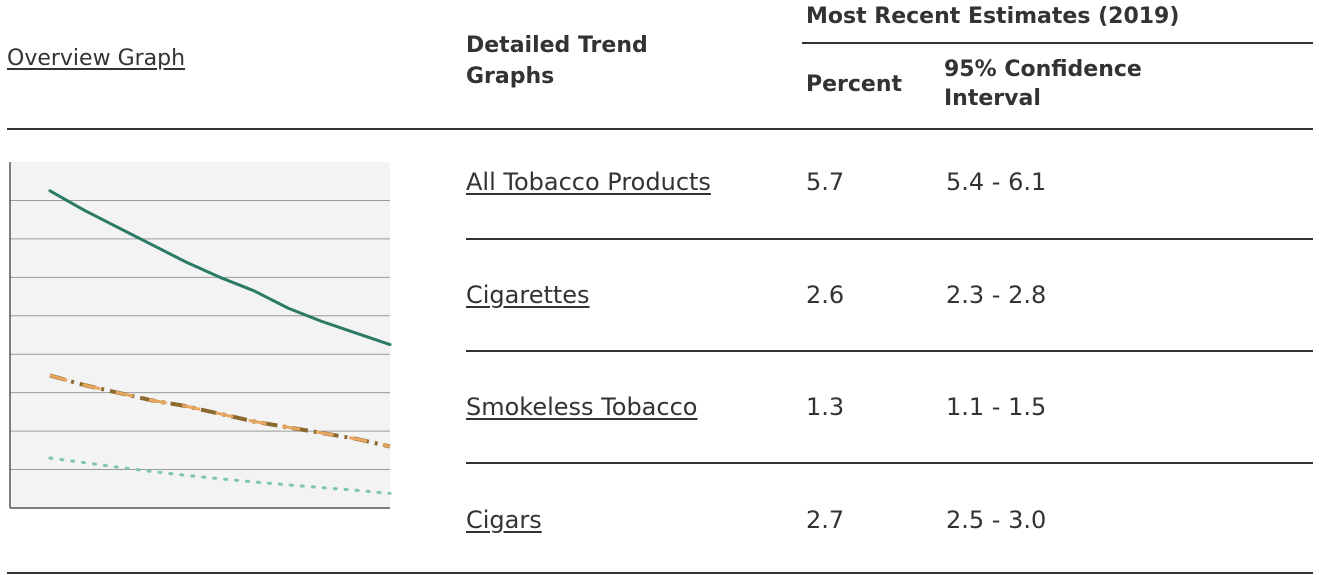  Describe the element at coordinates (660, 129) in the screenshot. I see `header-divider` at that location.